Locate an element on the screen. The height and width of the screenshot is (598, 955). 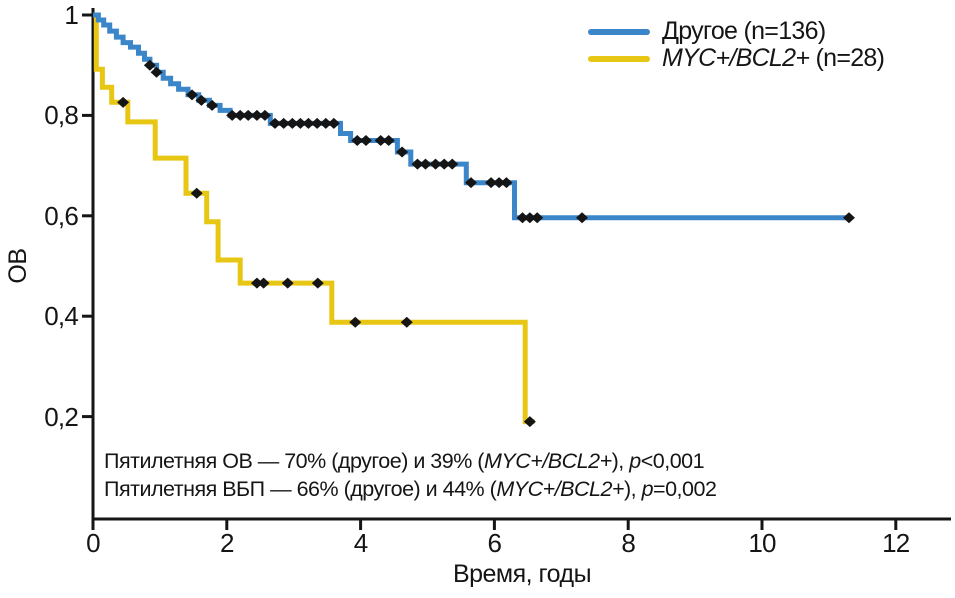
x-tick-label: 0 is located at coordinates (93, 543).